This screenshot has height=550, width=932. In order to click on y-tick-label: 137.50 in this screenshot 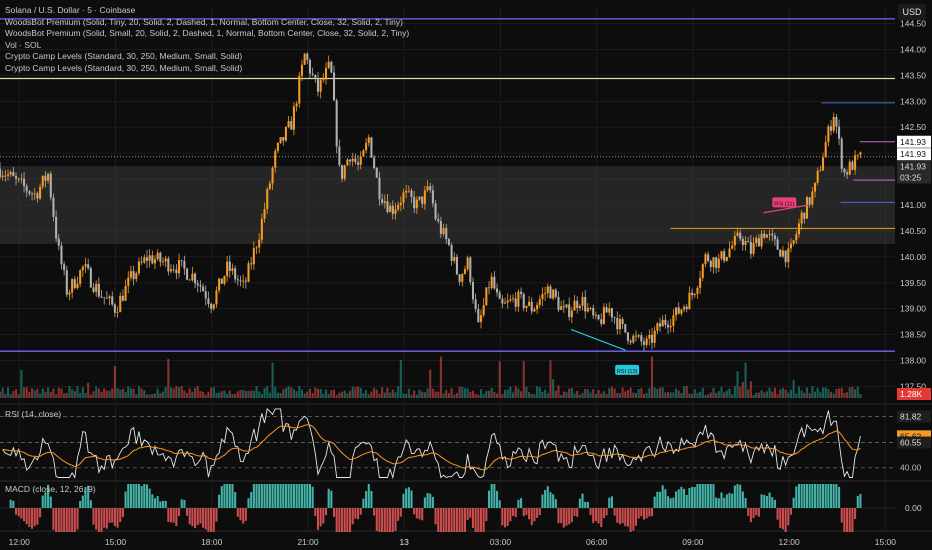, I will do `click(913, 386)`.